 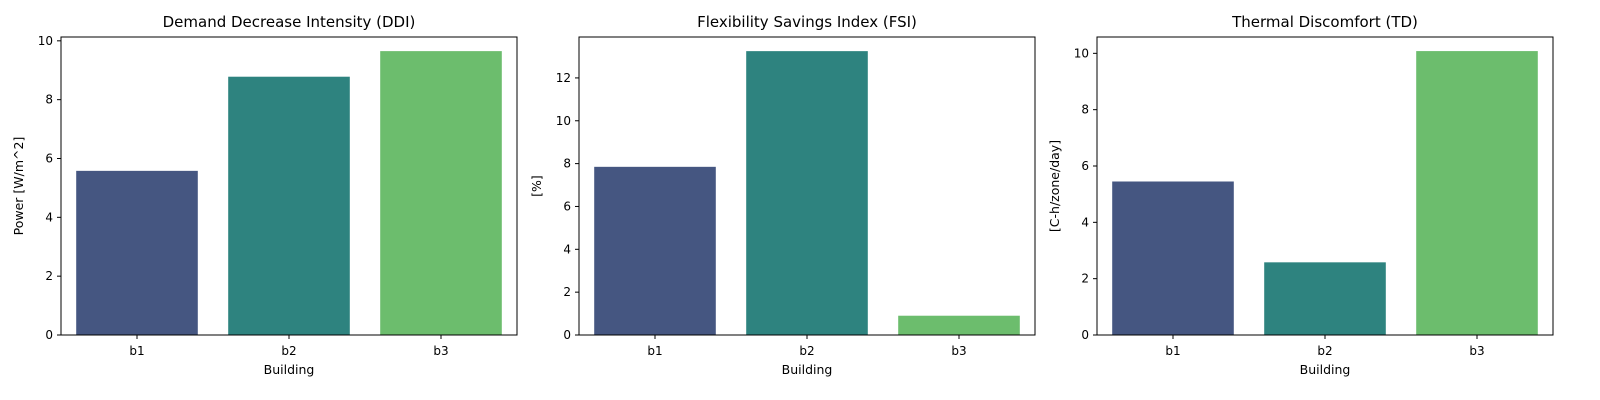 What do you see at coordinates (807, 22) in the screenshot?
I see `chart-title: Flexibility Savings Index (FSI)` at bounding box center [807, 22].